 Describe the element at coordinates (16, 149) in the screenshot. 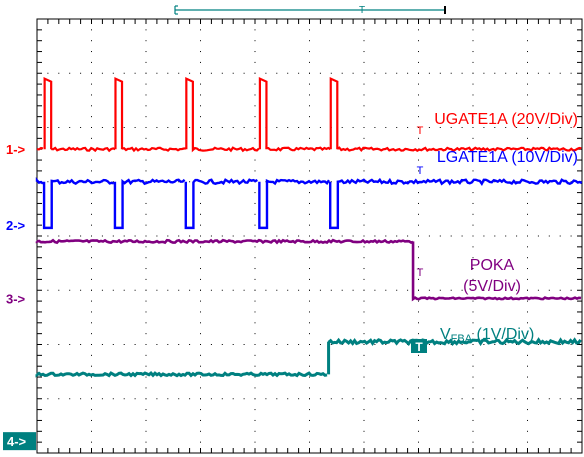

I see `channel-marker-1: 1->` at that location.